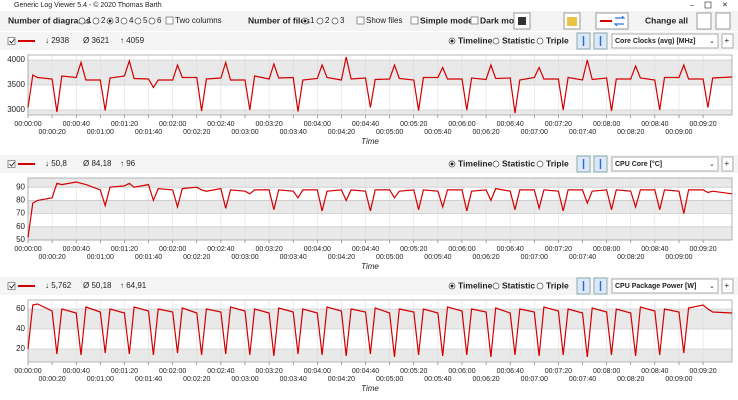 The image size is (738, 400). Describe the element at coordinates (97, 285) in the screenshot. I see `stat-value: Ø 50,18` at that location.